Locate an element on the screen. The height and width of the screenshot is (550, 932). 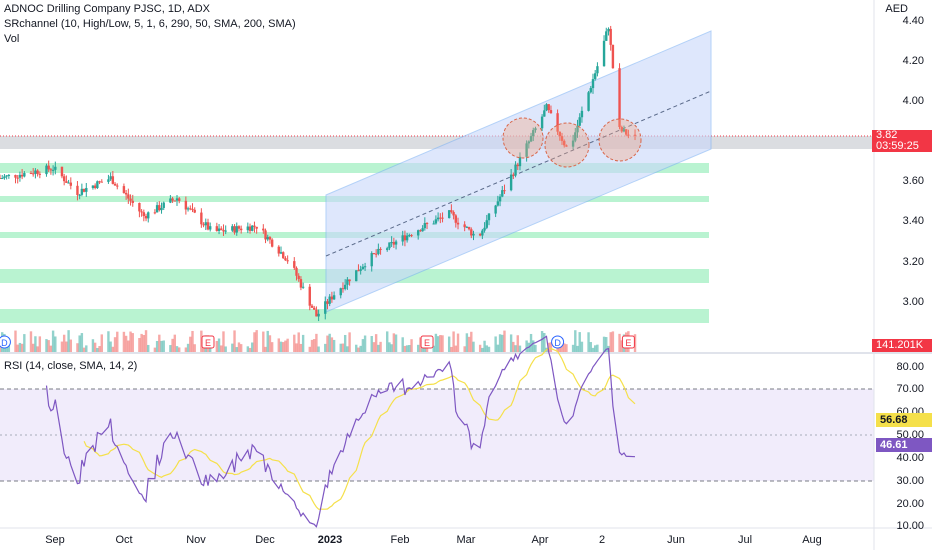
time-tick: Jul is located at coordinates (745, 540).